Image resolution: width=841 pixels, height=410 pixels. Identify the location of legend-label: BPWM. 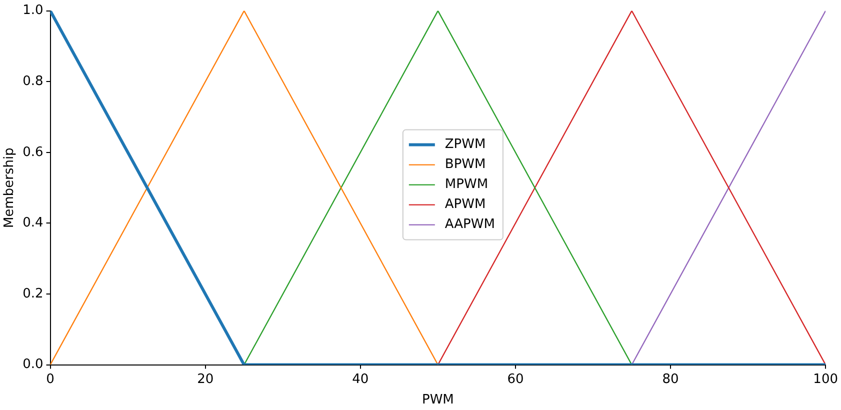
(465, 164).